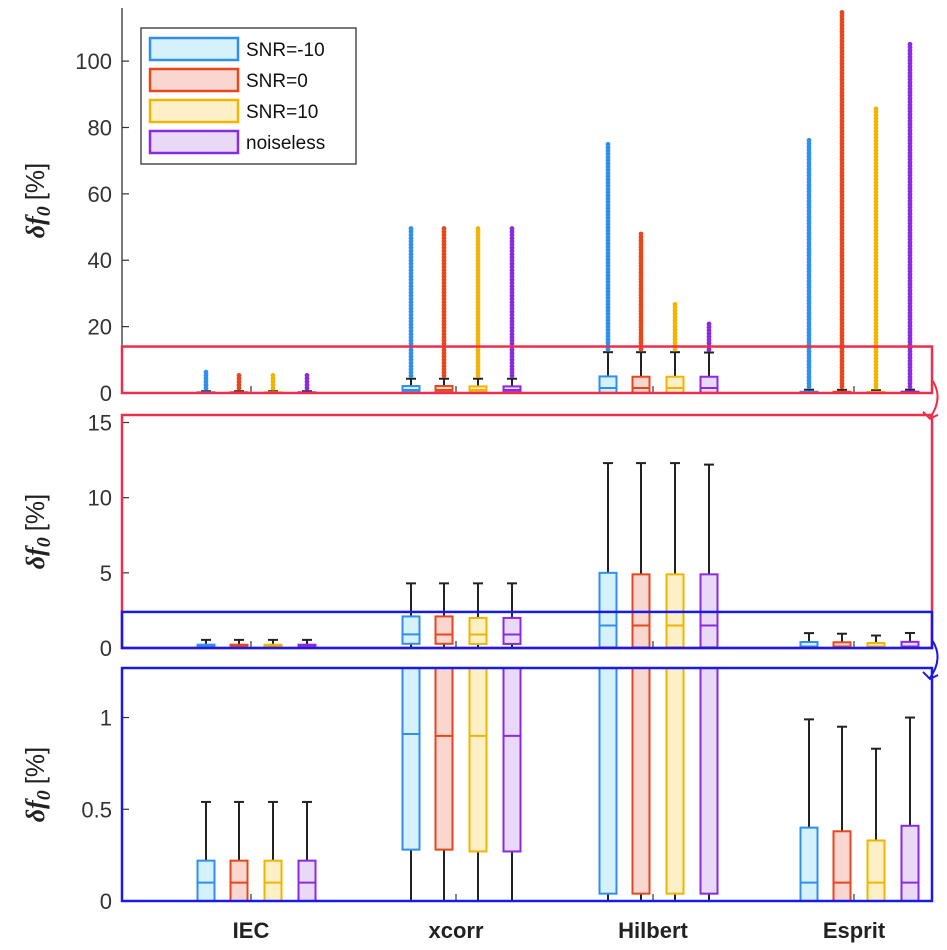 This screenshot has width=947, height=950. Describe the element at coordinates (100, 194) in the screenshot. I see `y-tick-label: 60` at that location.